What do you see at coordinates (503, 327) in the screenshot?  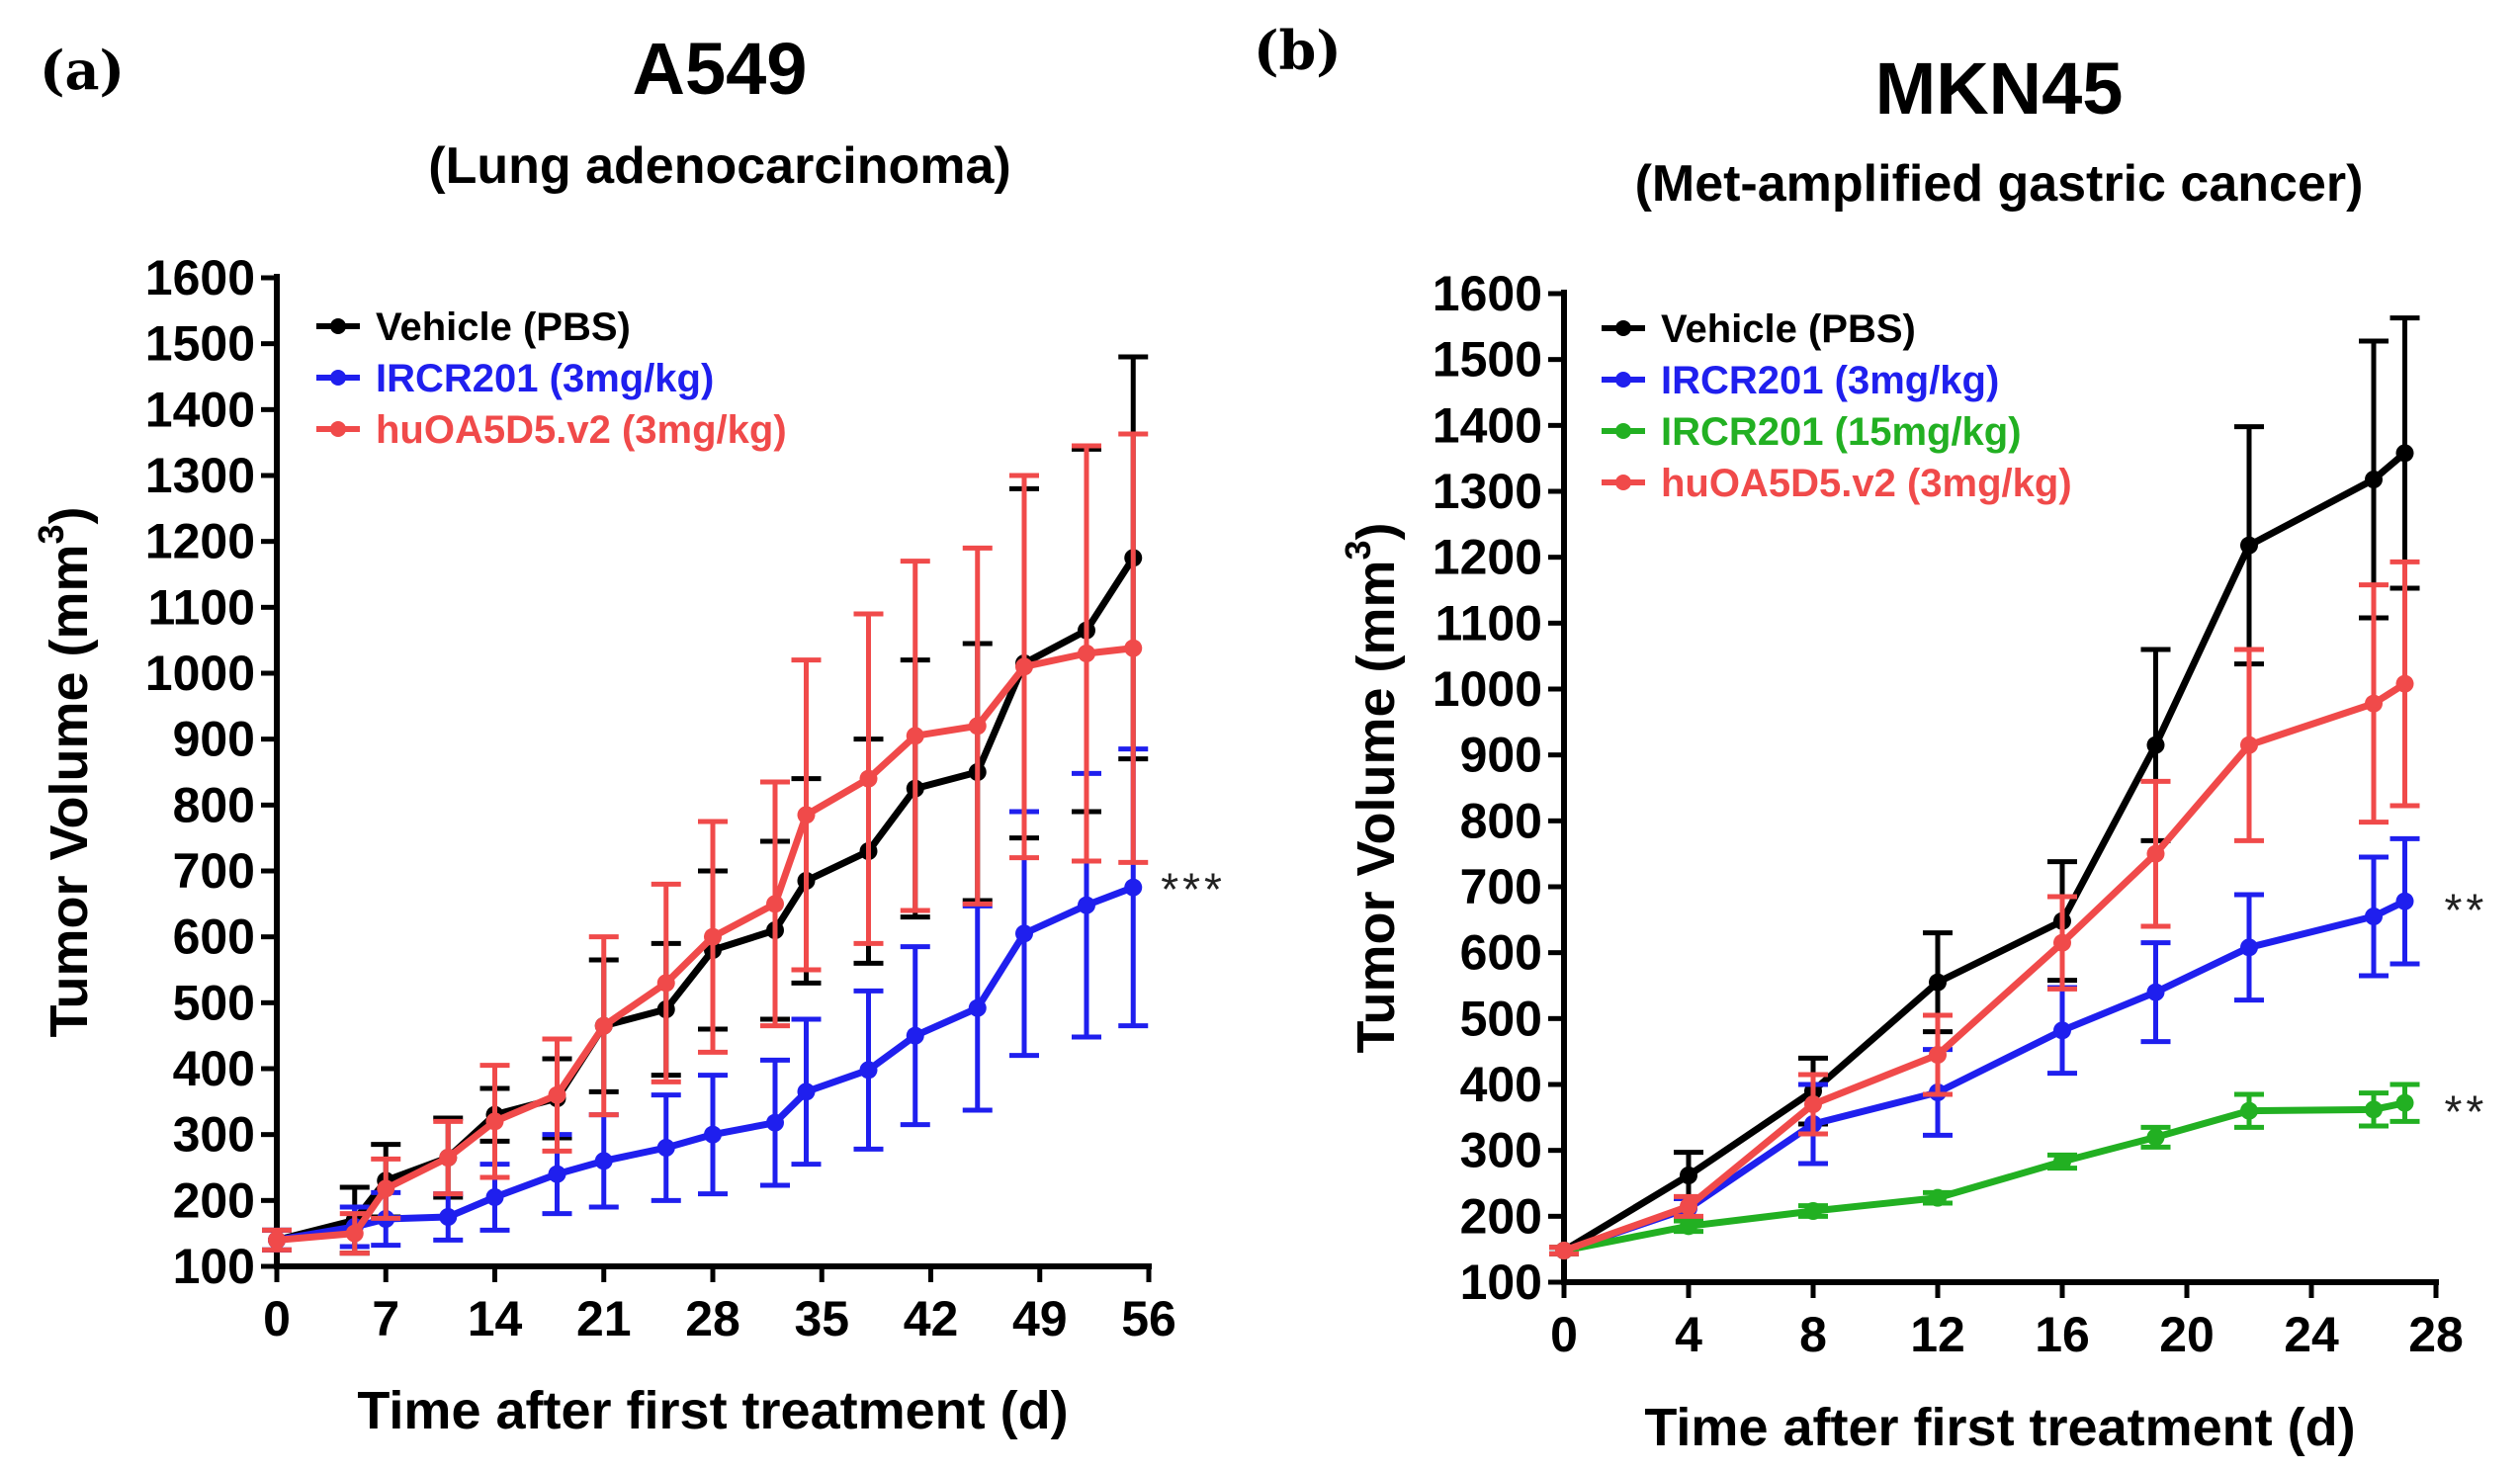 I see `legend-entry: Vehicle (PBS)` at bounding box center [503, 327].